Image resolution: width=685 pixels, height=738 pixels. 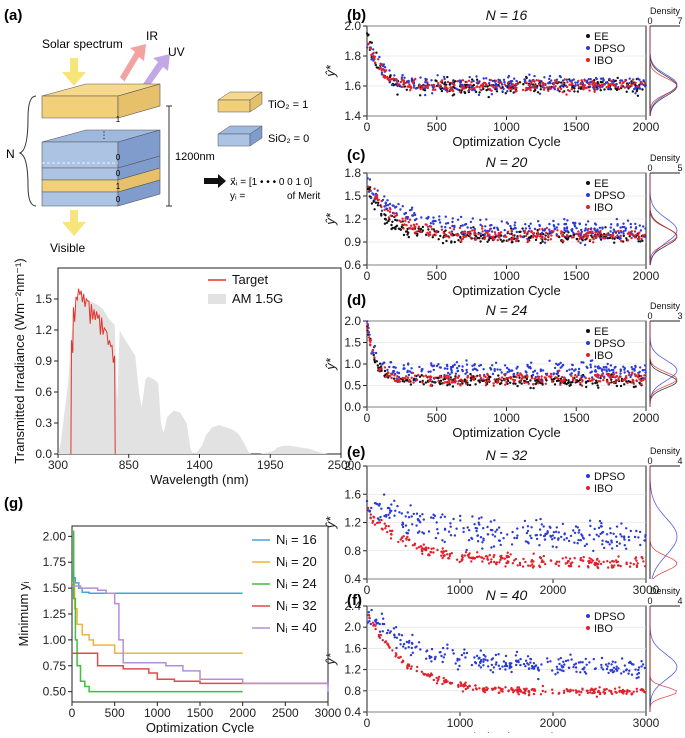 I want to click on legend-label: DPSO, so click(x=610, y=617).